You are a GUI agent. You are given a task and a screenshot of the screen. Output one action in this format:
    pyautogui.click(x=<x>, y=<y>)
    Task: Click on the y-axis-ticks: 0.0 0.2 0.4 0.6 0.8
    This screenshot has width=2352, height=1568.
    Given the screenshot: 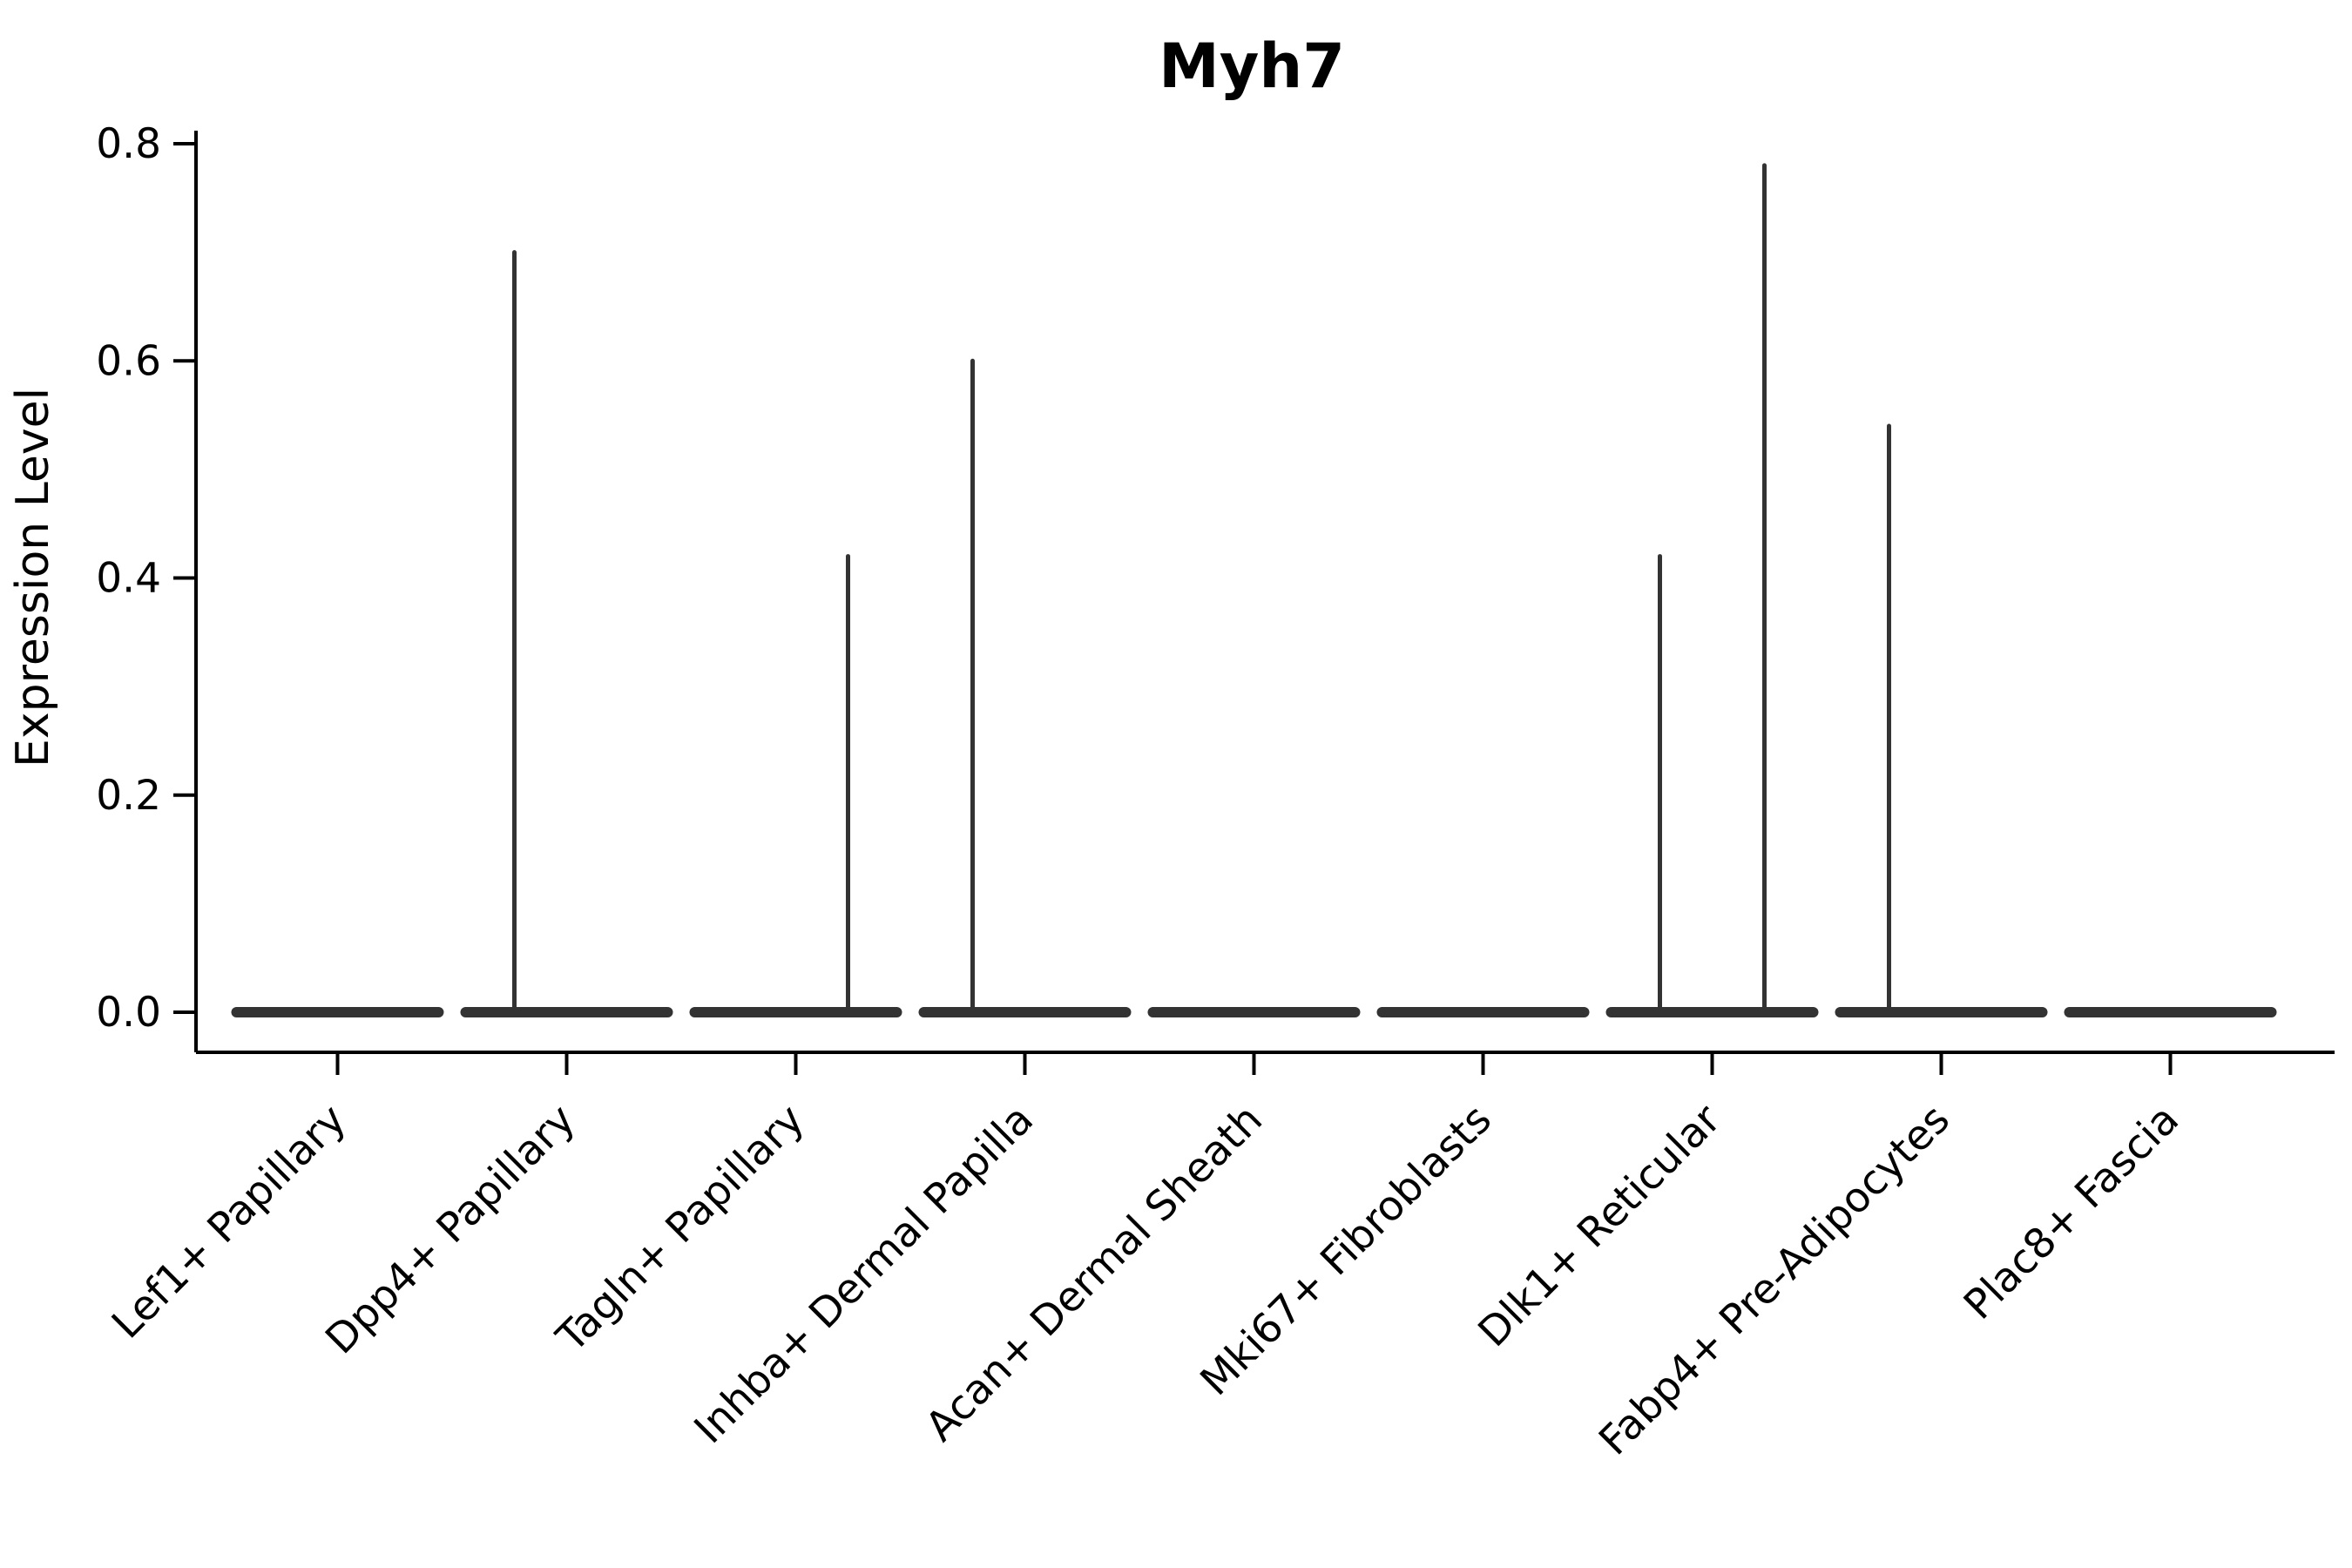 What is the action you would take?
    pyautogui.click(x=146, y=578)
    